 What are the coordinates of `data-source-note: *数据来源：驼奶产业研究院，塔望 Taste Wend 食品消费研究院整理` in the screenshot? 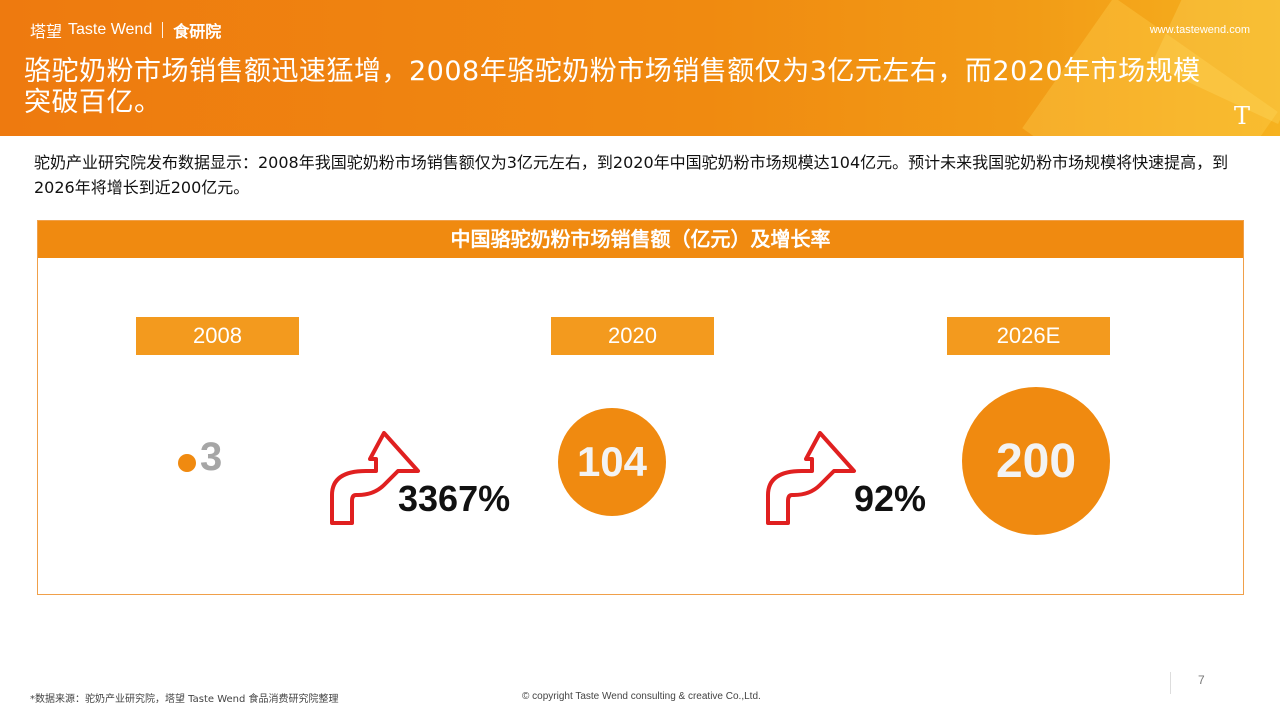 It's located at (184, 699).